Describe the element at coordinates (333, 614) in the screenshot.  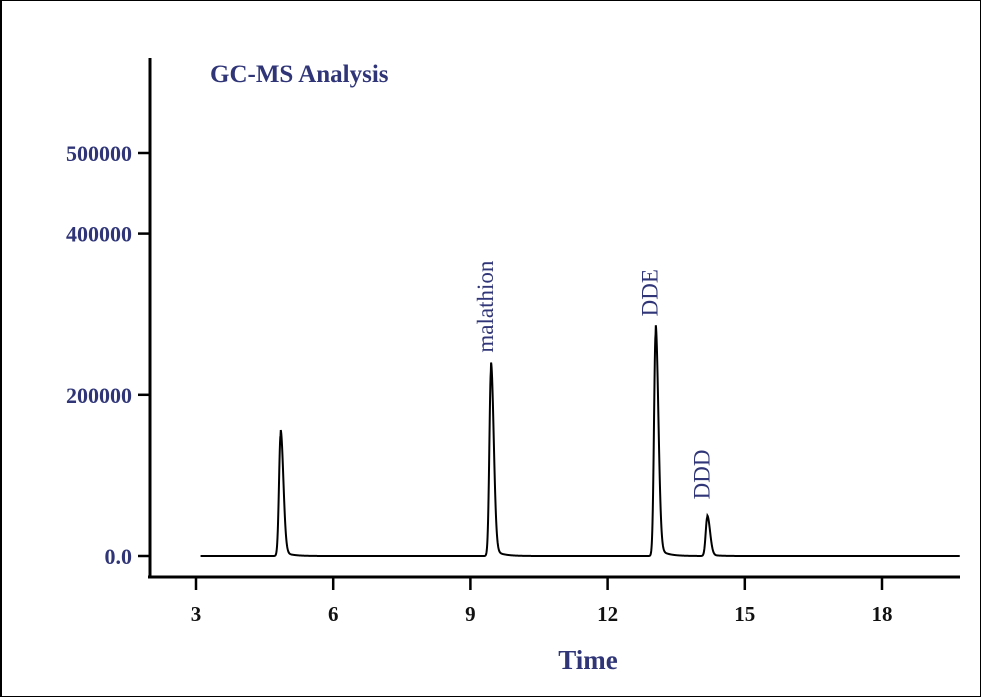
I see `x-tick-label: 6` at that location.